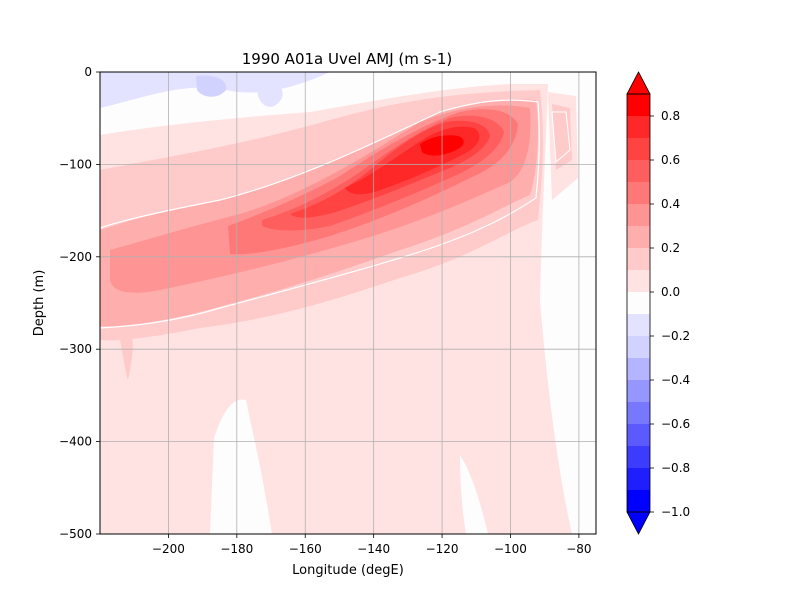  What do you see at coordinates (510, 549) in the screenshot?
I see `x-tick-label: −100` at bounding box center [510, 549].